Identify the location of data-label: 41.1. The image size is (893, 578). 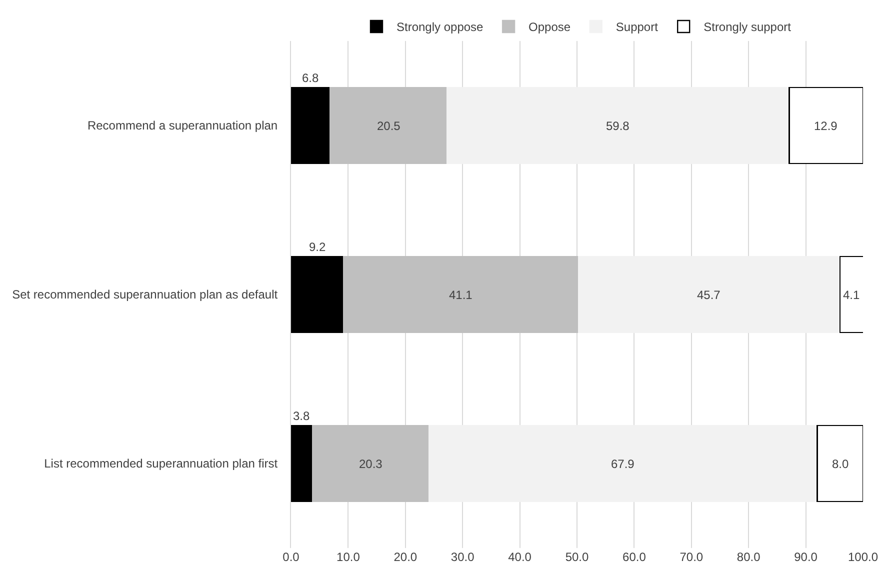
(461, 295).